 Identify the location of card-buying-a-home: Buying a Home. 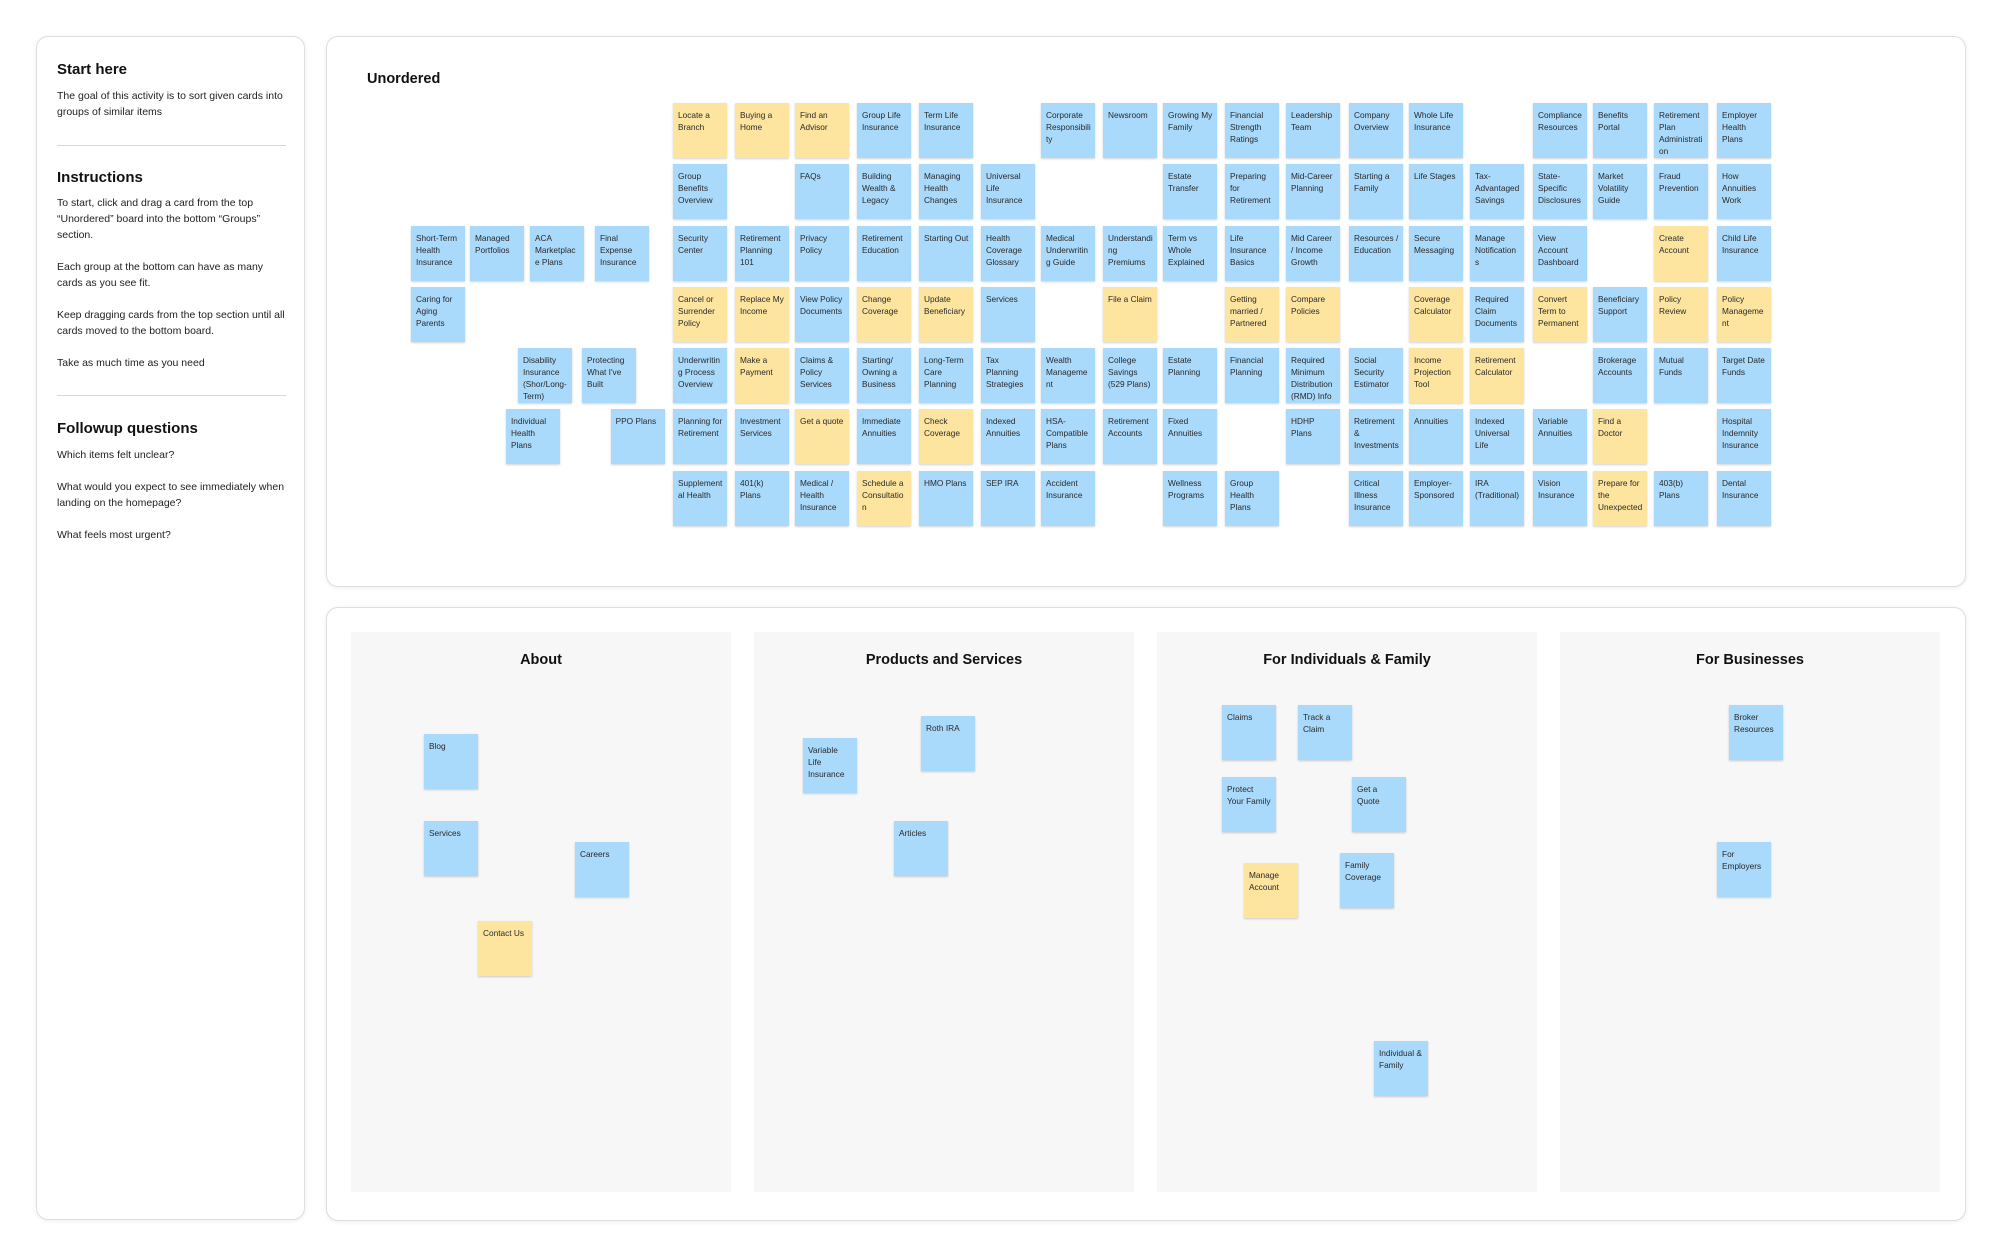
(762, 130).